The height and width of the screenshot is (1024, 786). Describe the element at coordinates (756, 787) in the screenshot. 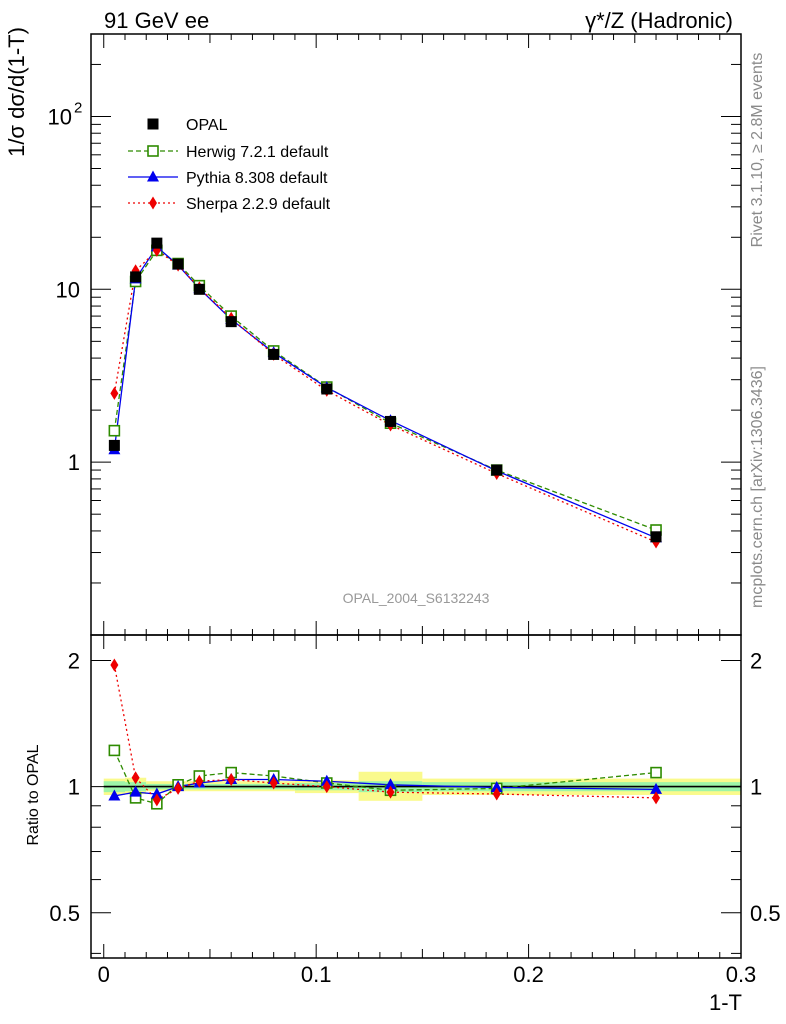

I see `ratio-y-tick-label-right-1: 1` at that location.